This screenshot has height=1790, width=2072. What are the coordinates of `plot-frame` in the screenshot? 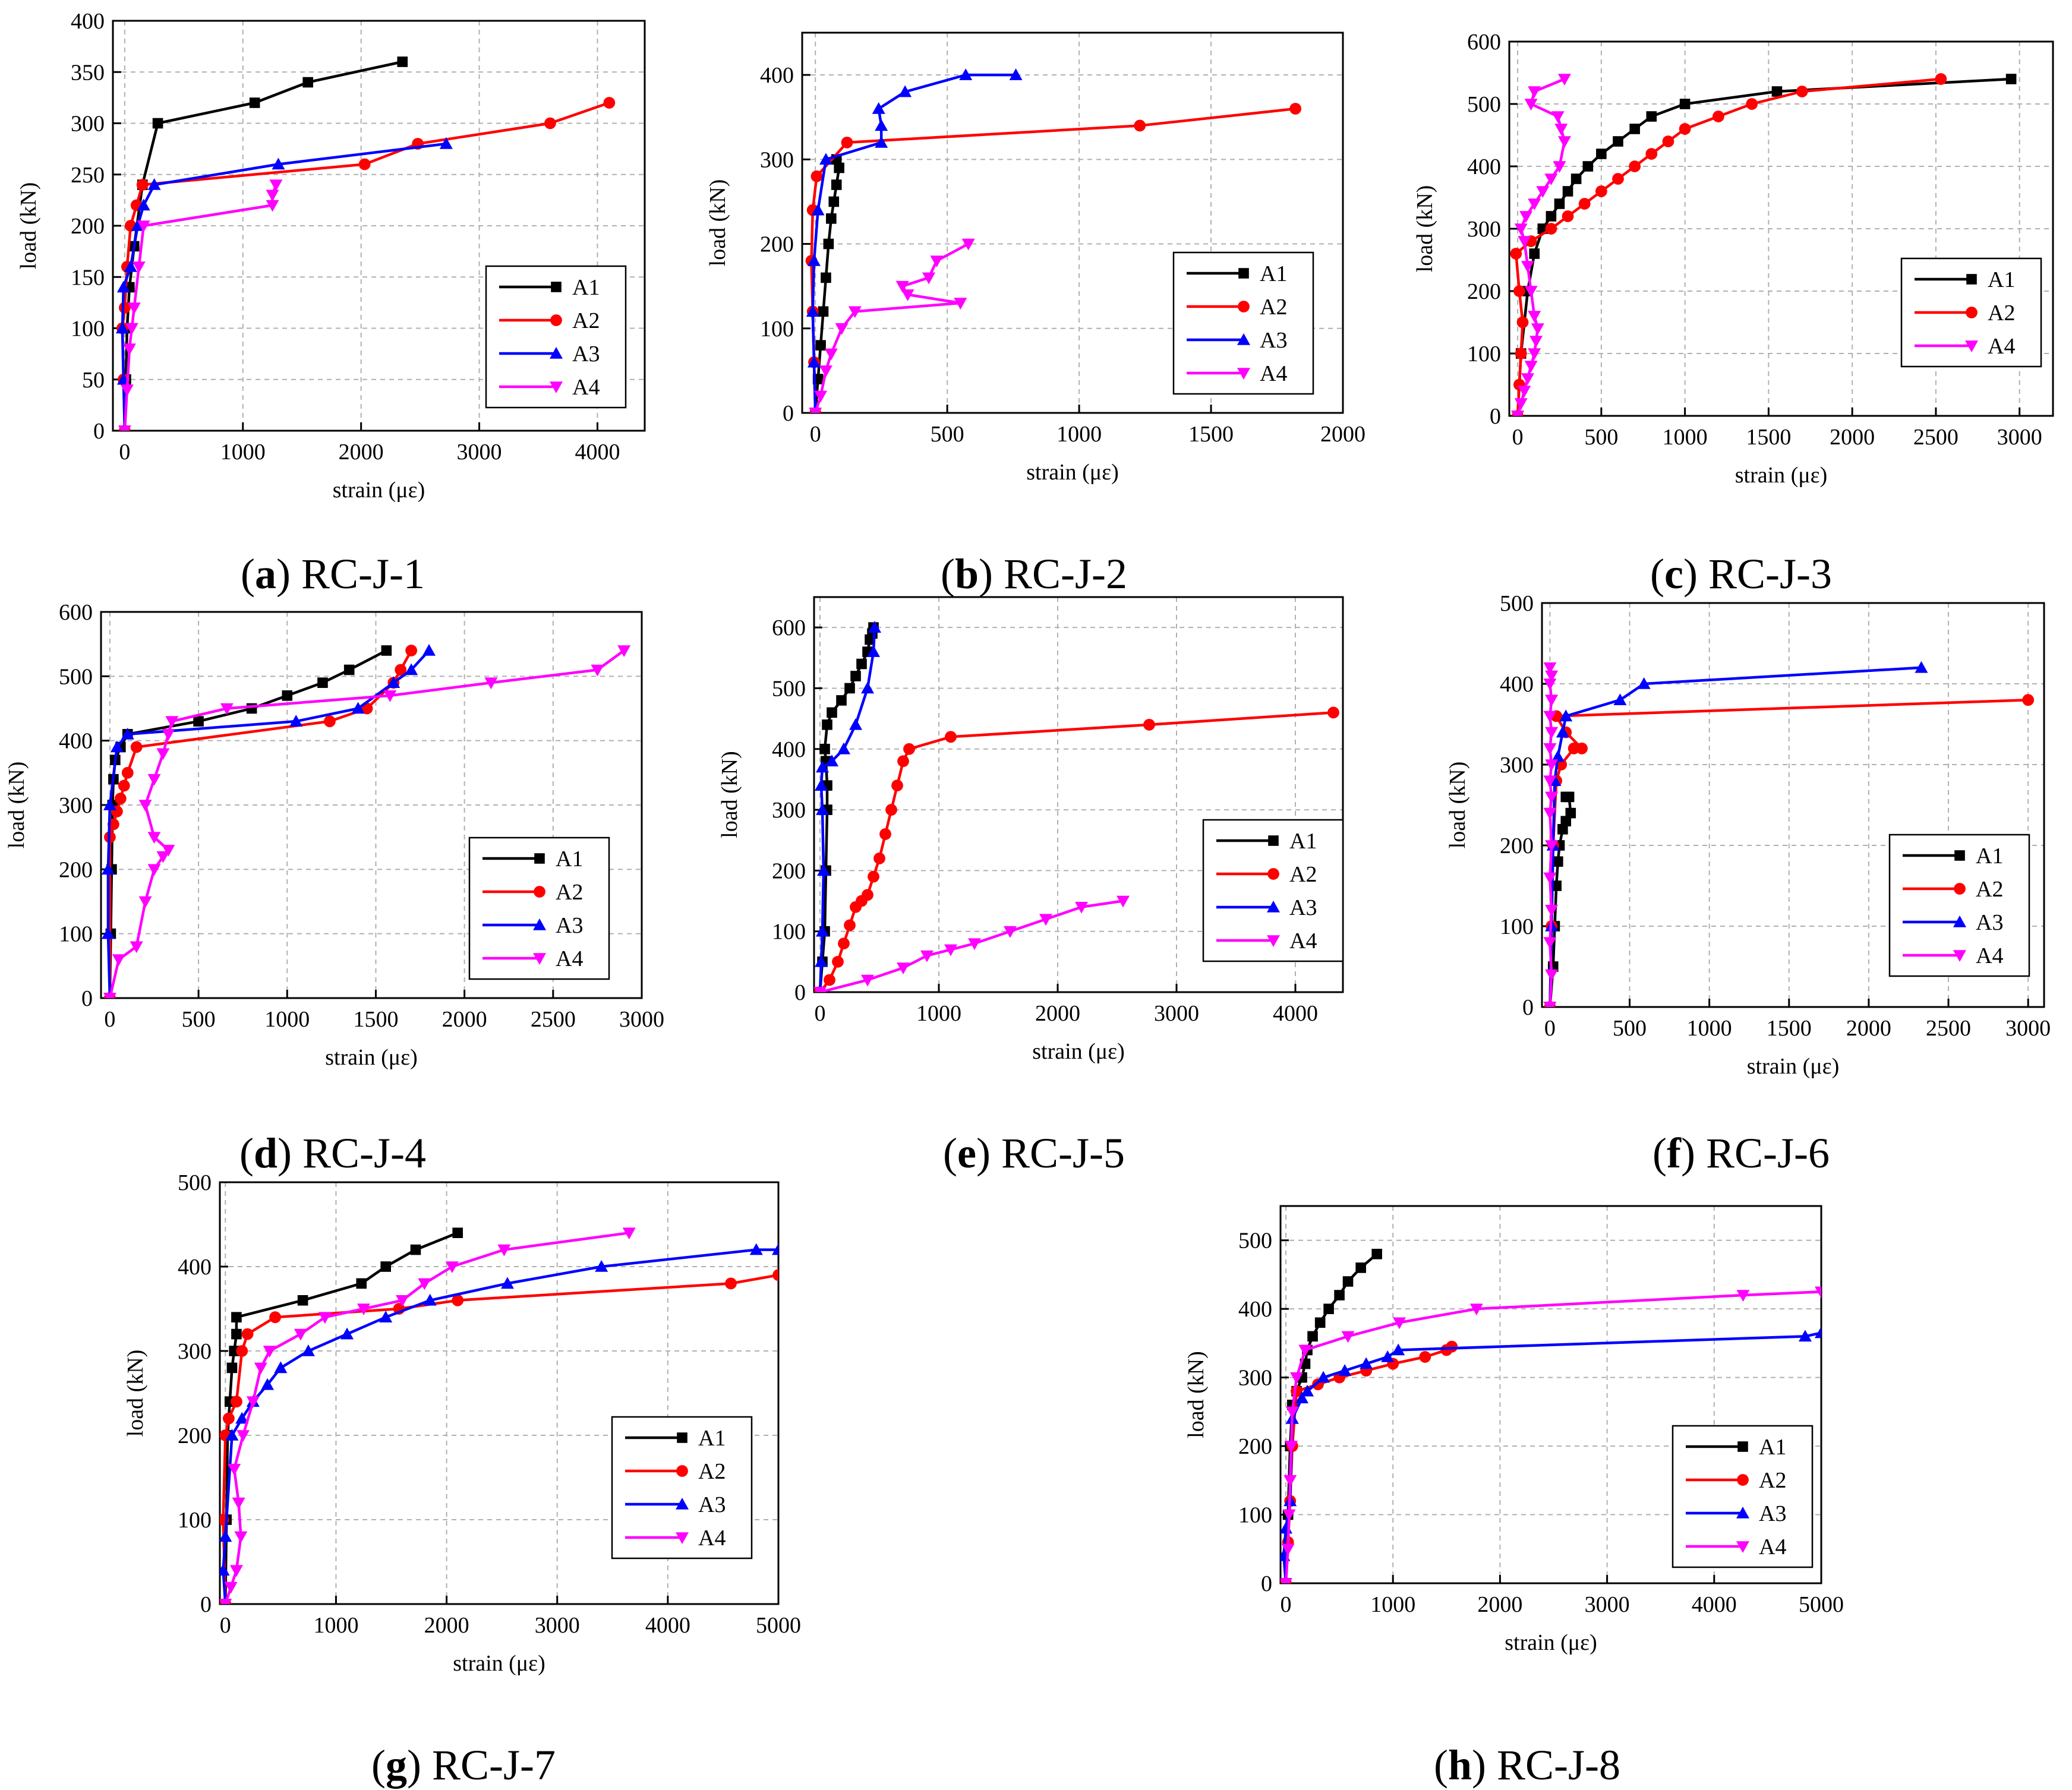 It's located at (1072, 222).